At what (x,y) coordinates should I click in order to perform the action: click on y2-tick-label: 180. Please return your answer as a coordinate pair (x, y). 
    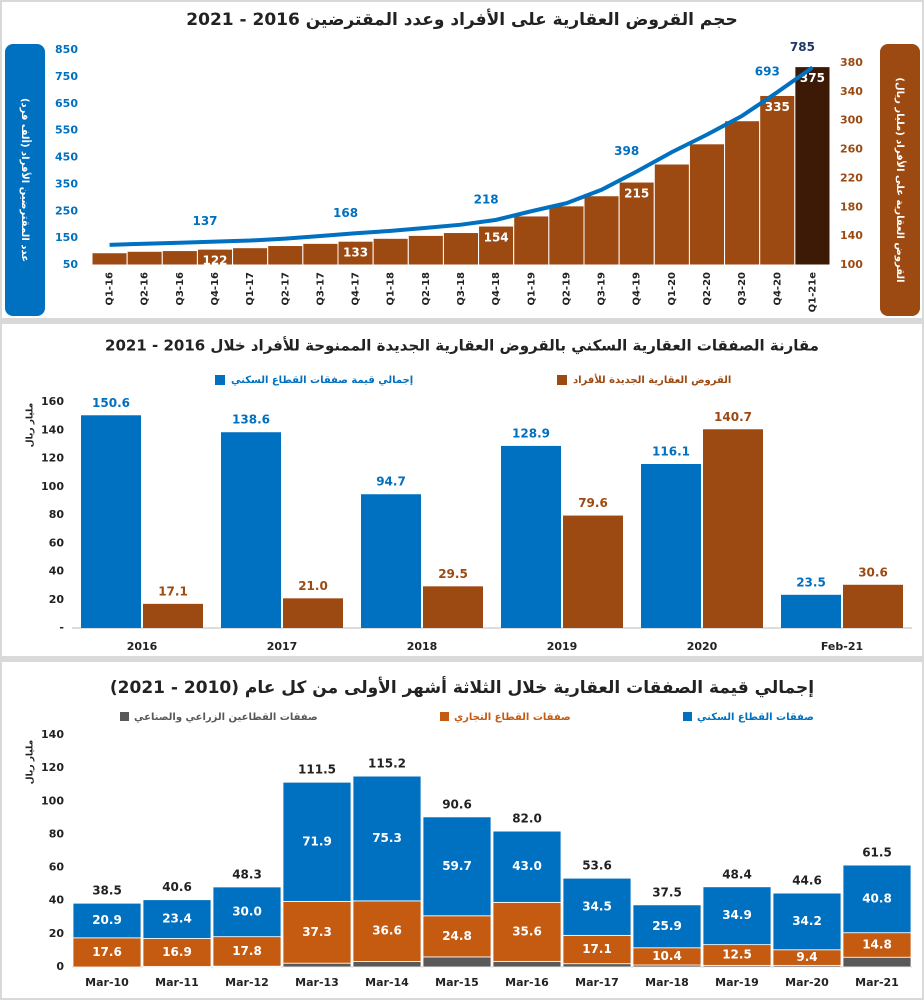
    Looking at the image, I should click on (851, 206).